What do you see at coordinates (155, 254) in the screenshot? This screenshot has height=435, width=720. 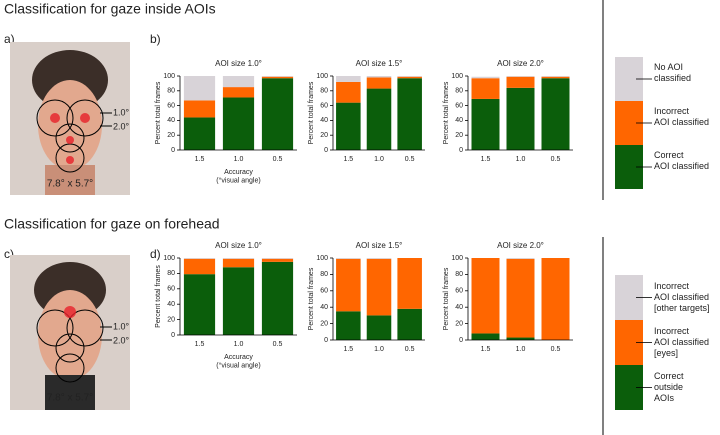 I see `panel-label: d)` at bounding box center [155, 254].